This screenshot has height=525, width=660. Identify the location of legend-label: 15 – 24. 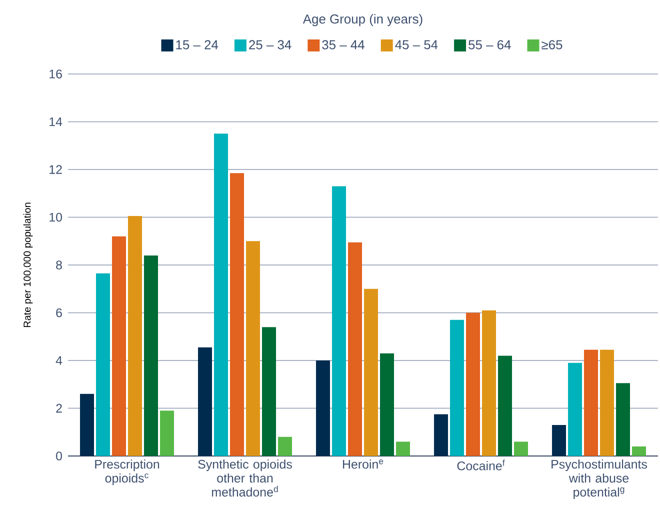
(197, 45).